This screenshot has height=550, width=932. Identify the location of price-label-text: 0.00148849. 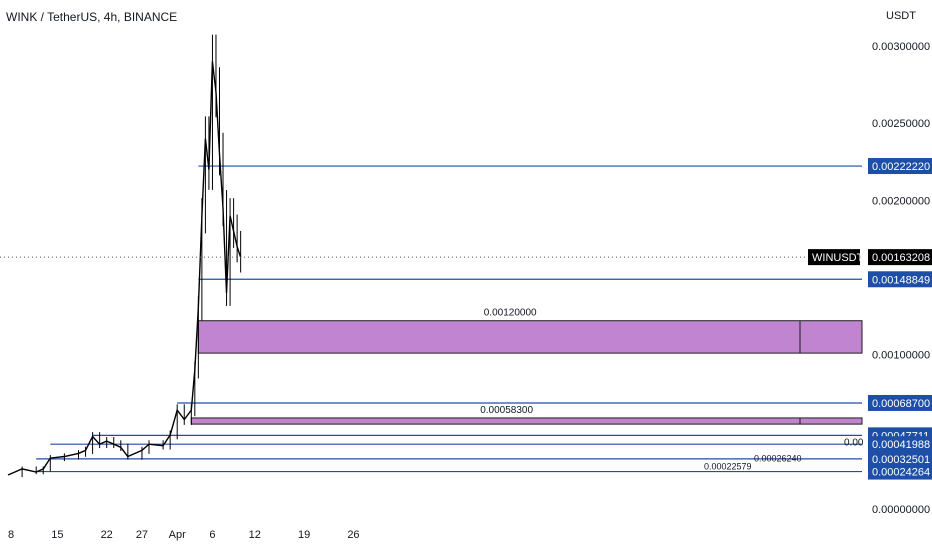
(901, 280).